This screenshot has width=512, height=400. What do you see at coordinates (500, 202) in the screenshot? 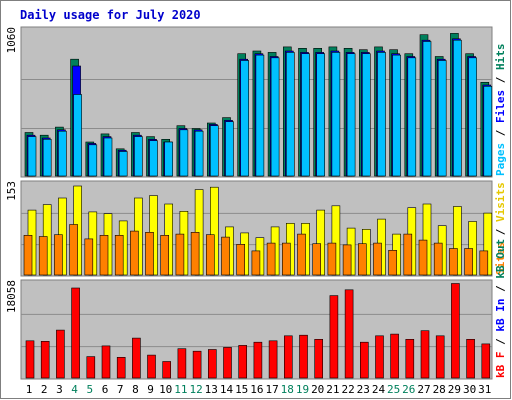
I see `legend-visits: Visits` at bounding box center [500, 202].